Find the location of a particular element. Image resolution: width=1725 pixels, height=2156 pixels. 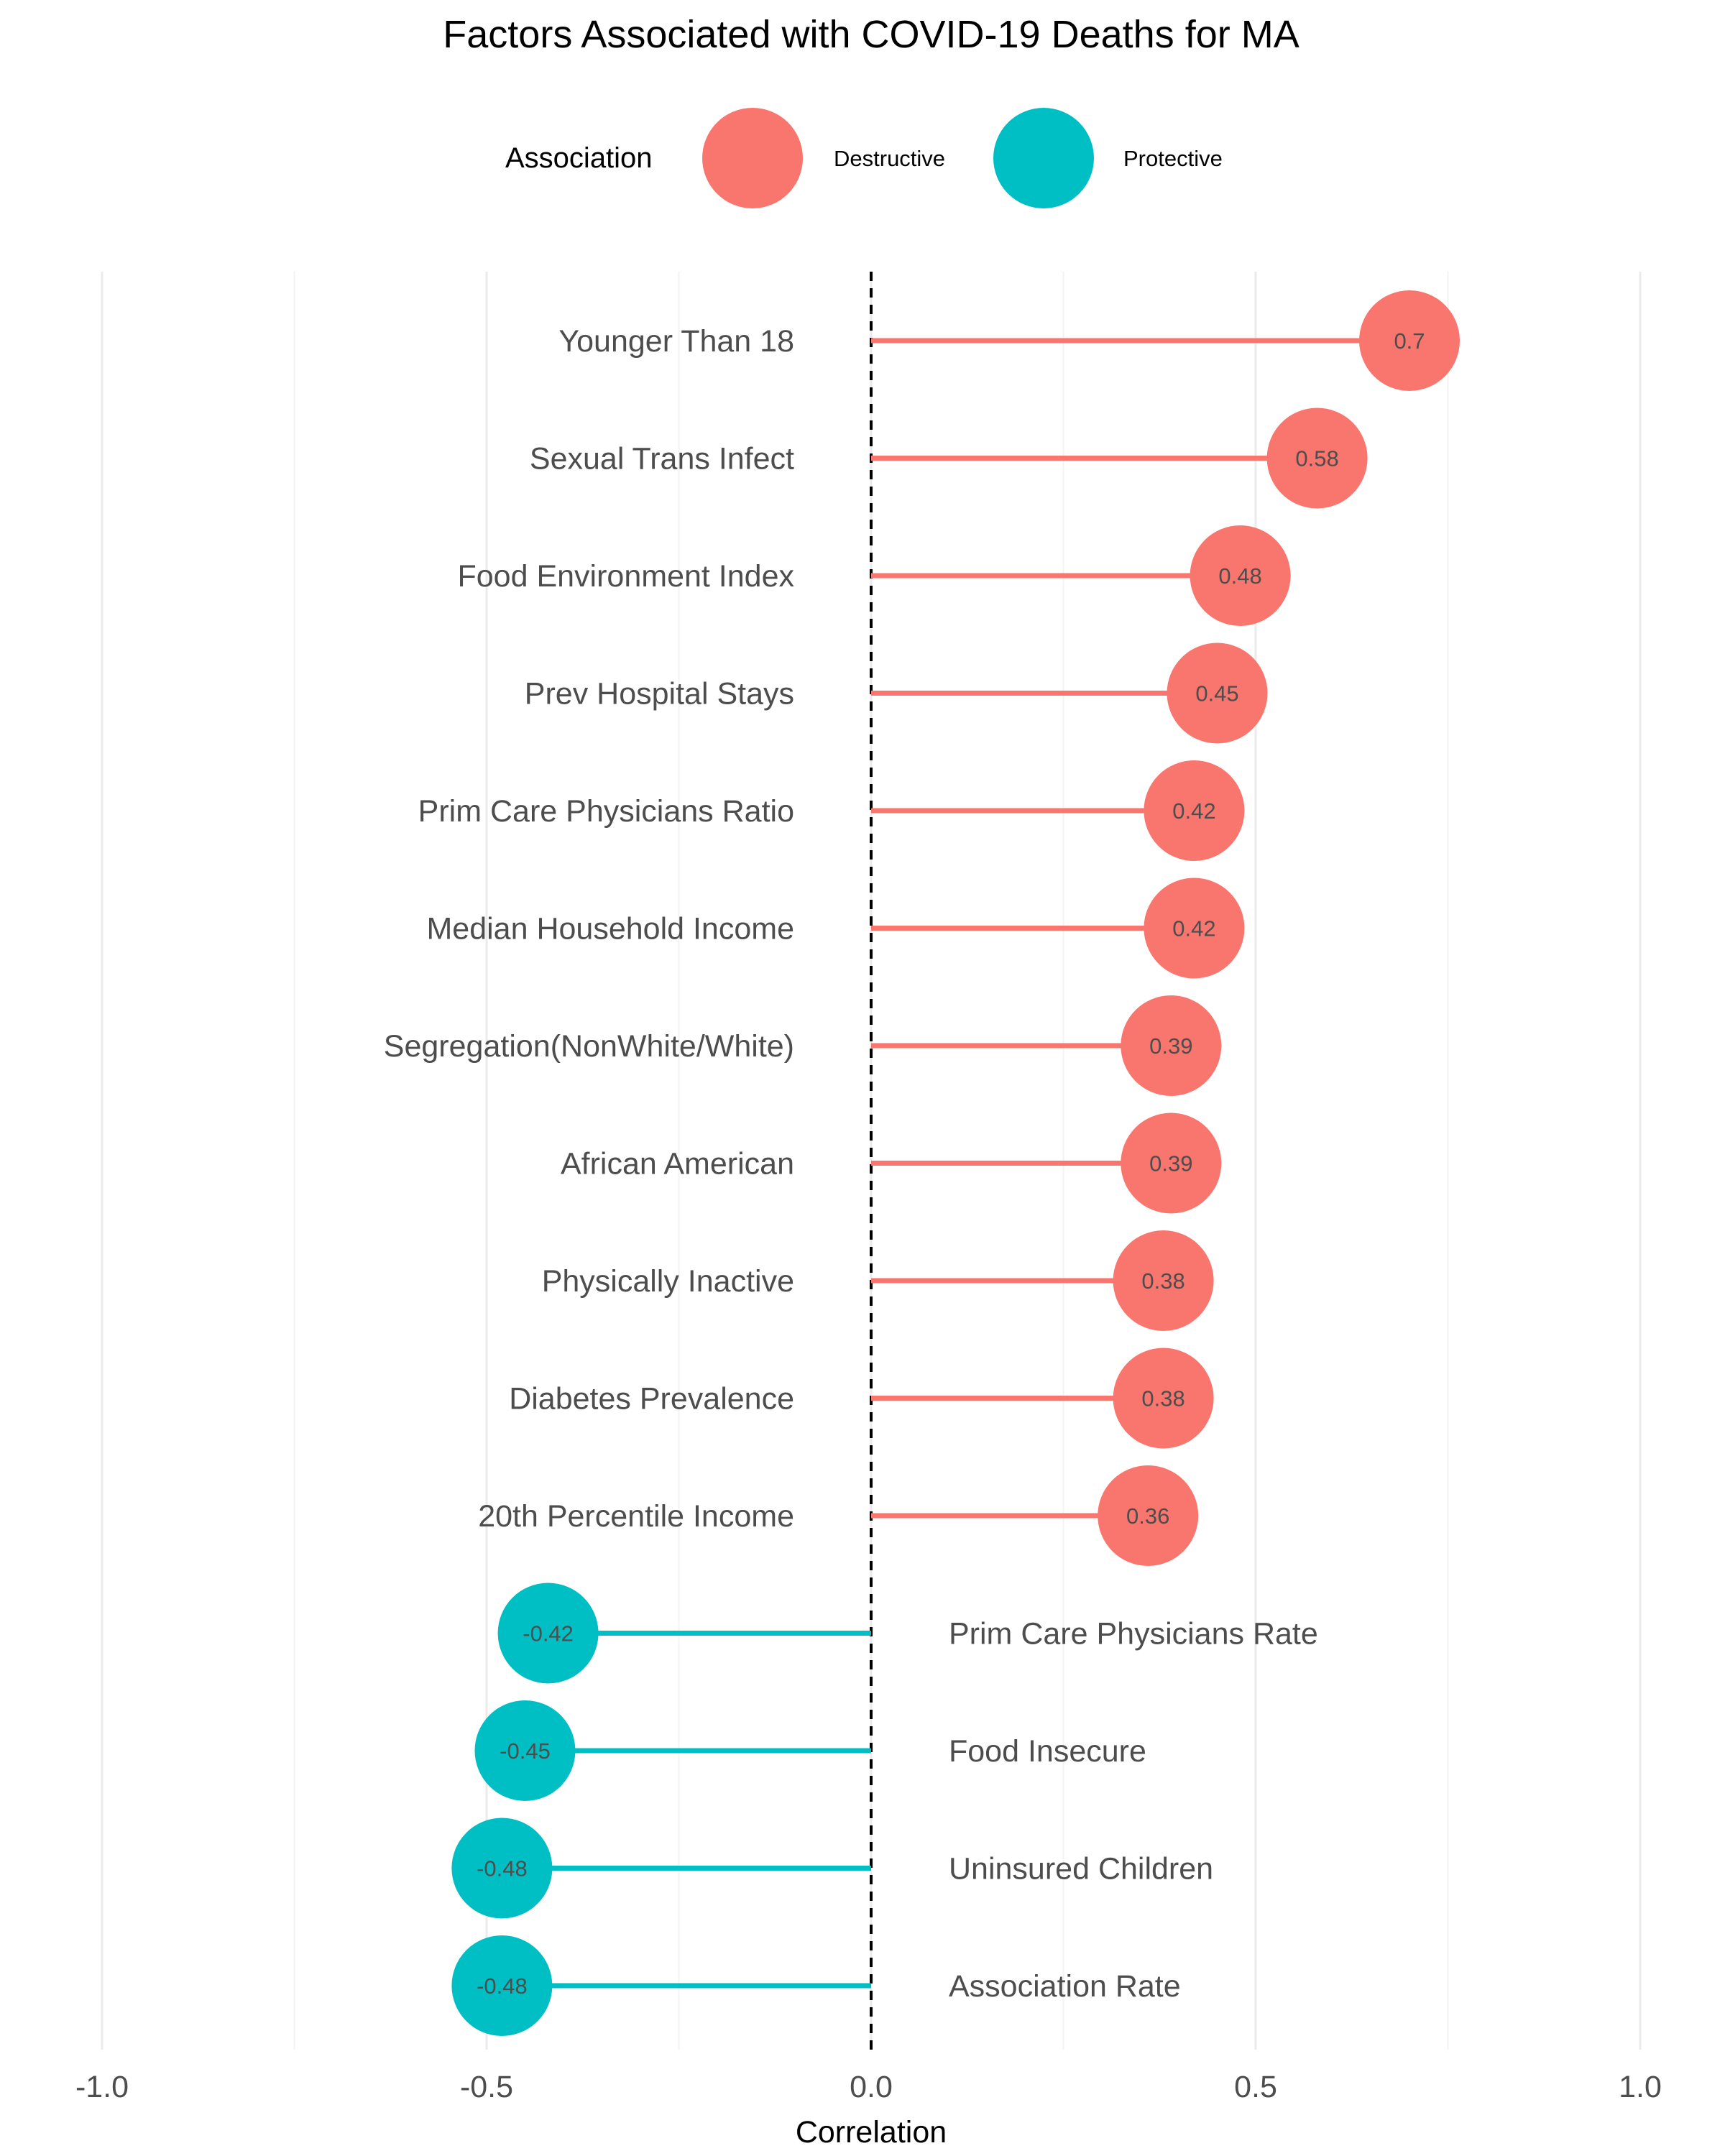

legend: Association Destructive Protective is located at coordinates (864, 158).